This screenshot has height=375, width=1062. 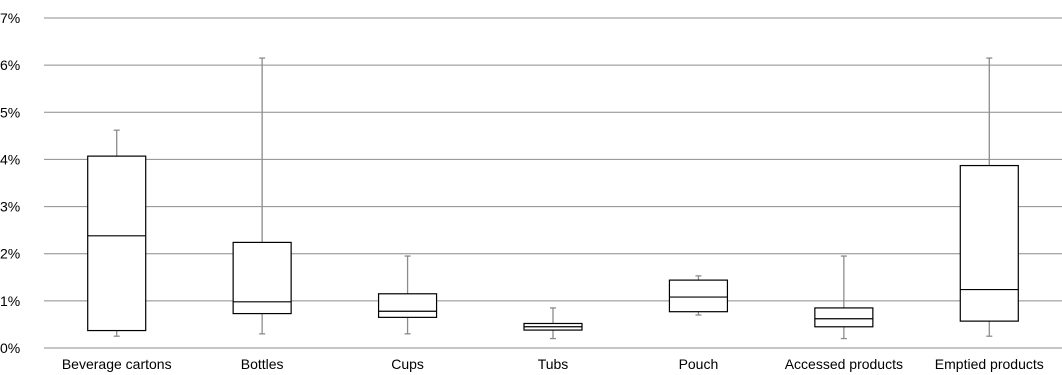 What do you see at coordinates (10, 301) in the screenshot?
I see `y-tick-label: 1%` at bounding box center [10, 301].